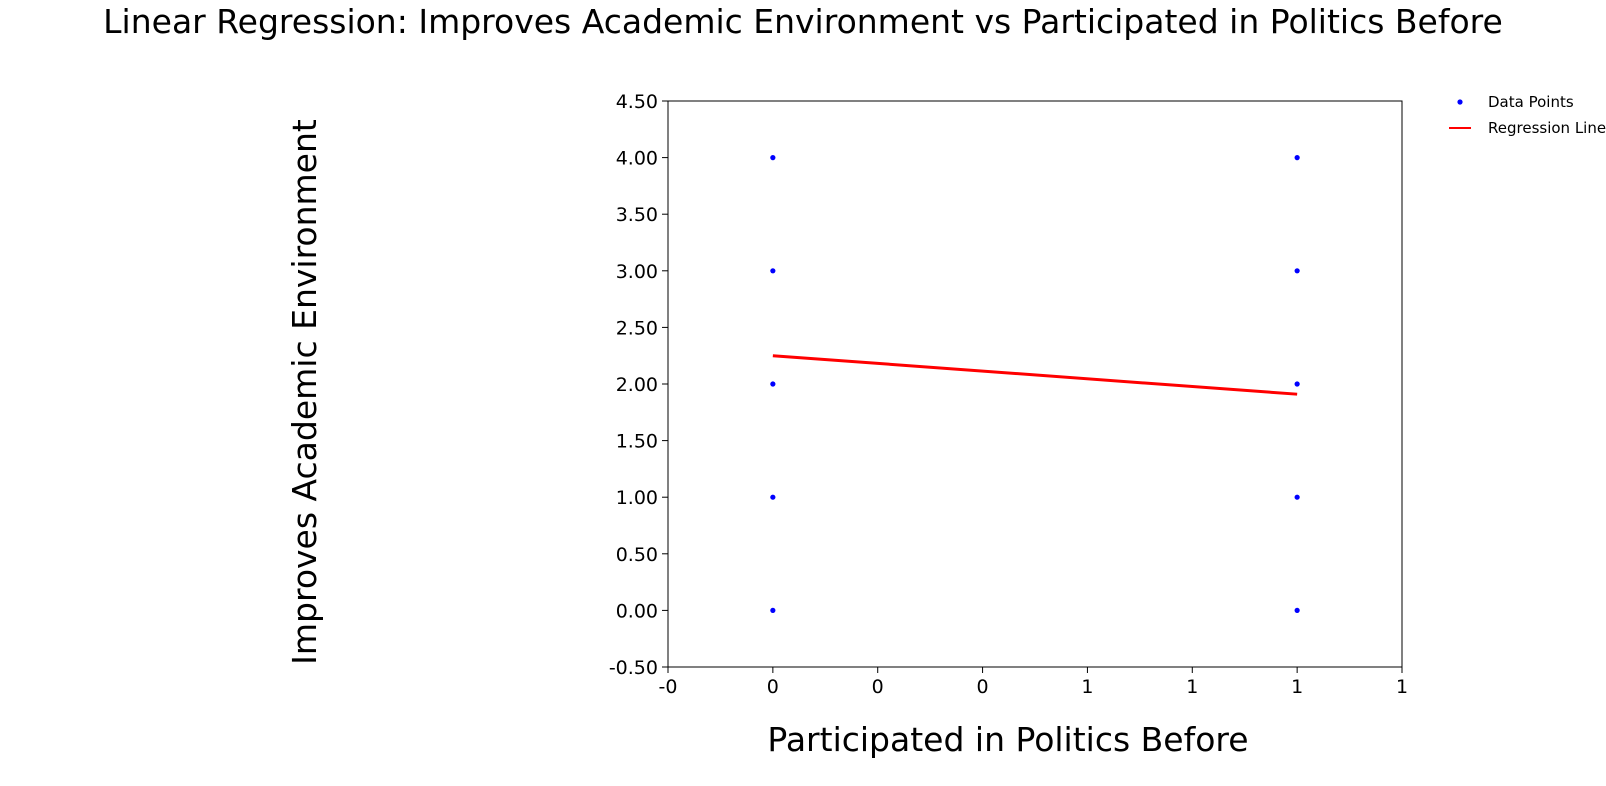 This screenshot has width=1606, height=786. I want to click on x-tick-label: -0, so click(668, 687).